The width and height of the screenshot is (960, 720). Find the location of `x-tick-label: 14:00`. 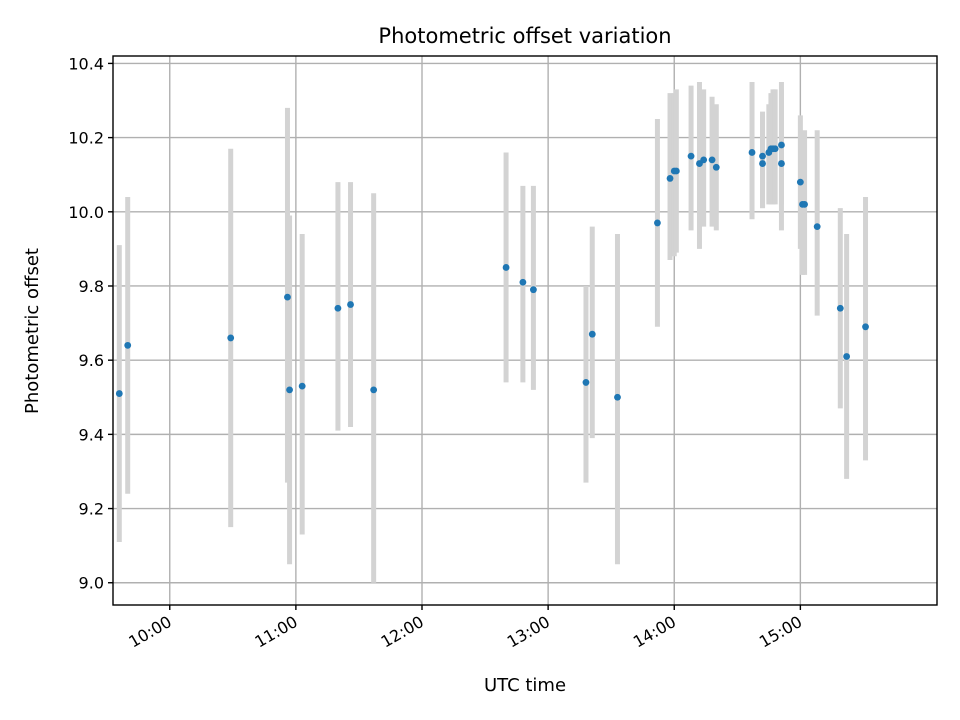

x-tick-label: 14:00 is located at coordinates (654, 632).